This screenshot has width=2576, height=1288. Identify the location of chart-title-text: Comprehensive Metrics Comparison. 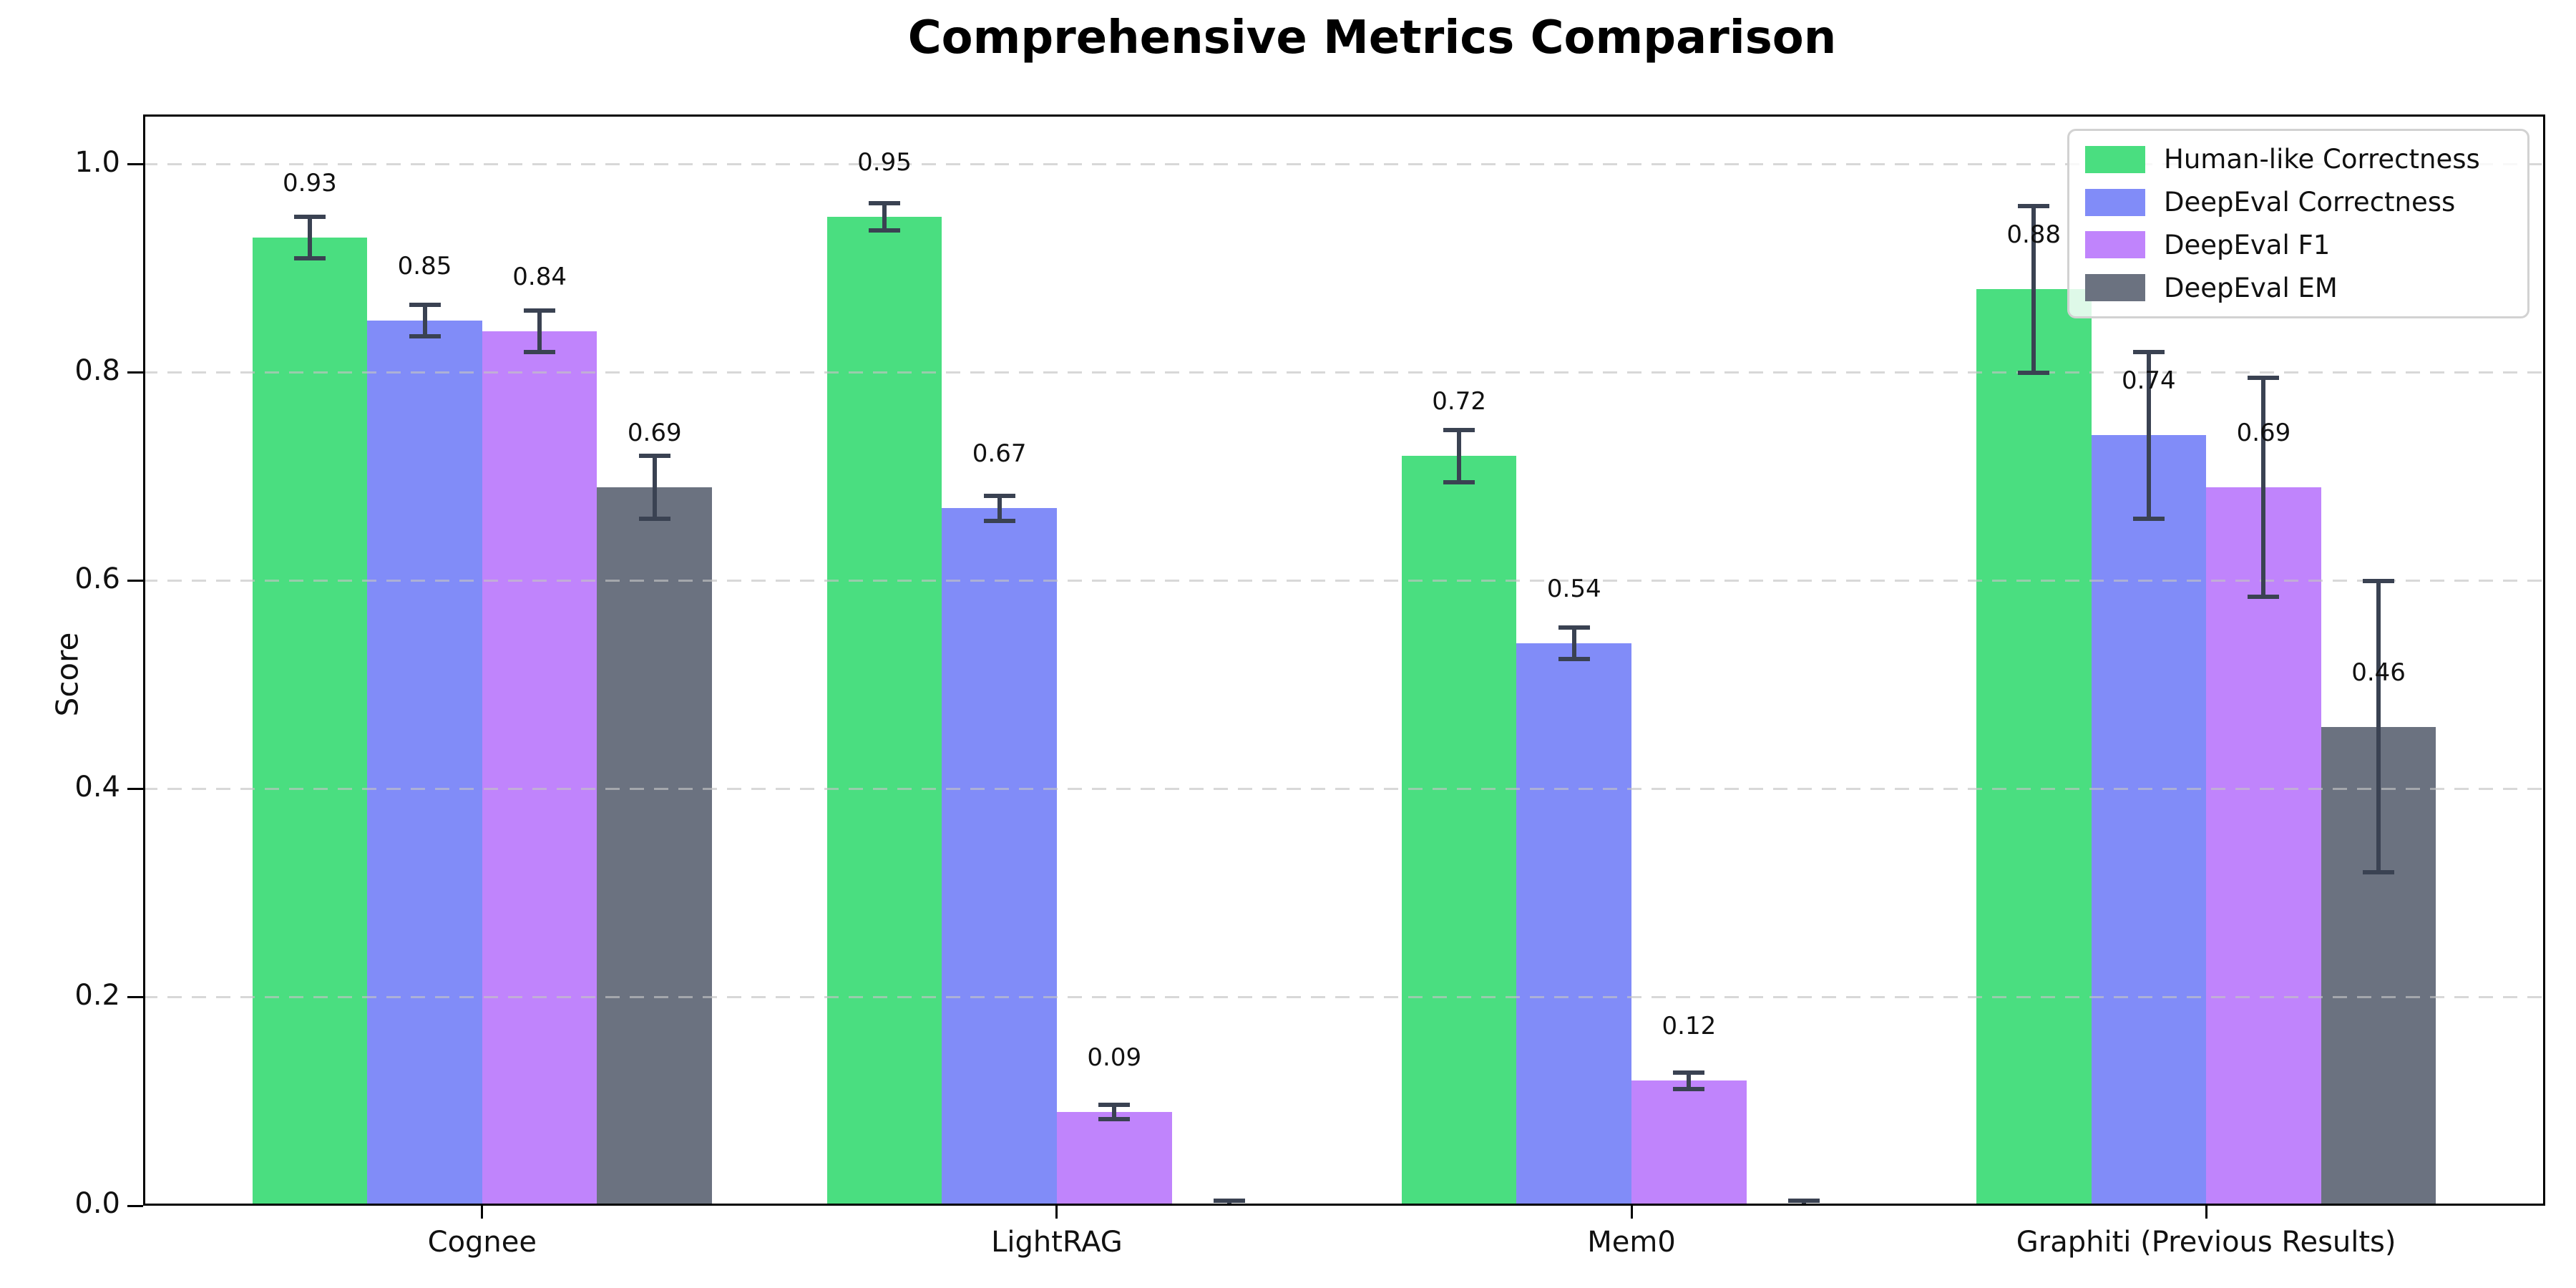
(1372, 37).